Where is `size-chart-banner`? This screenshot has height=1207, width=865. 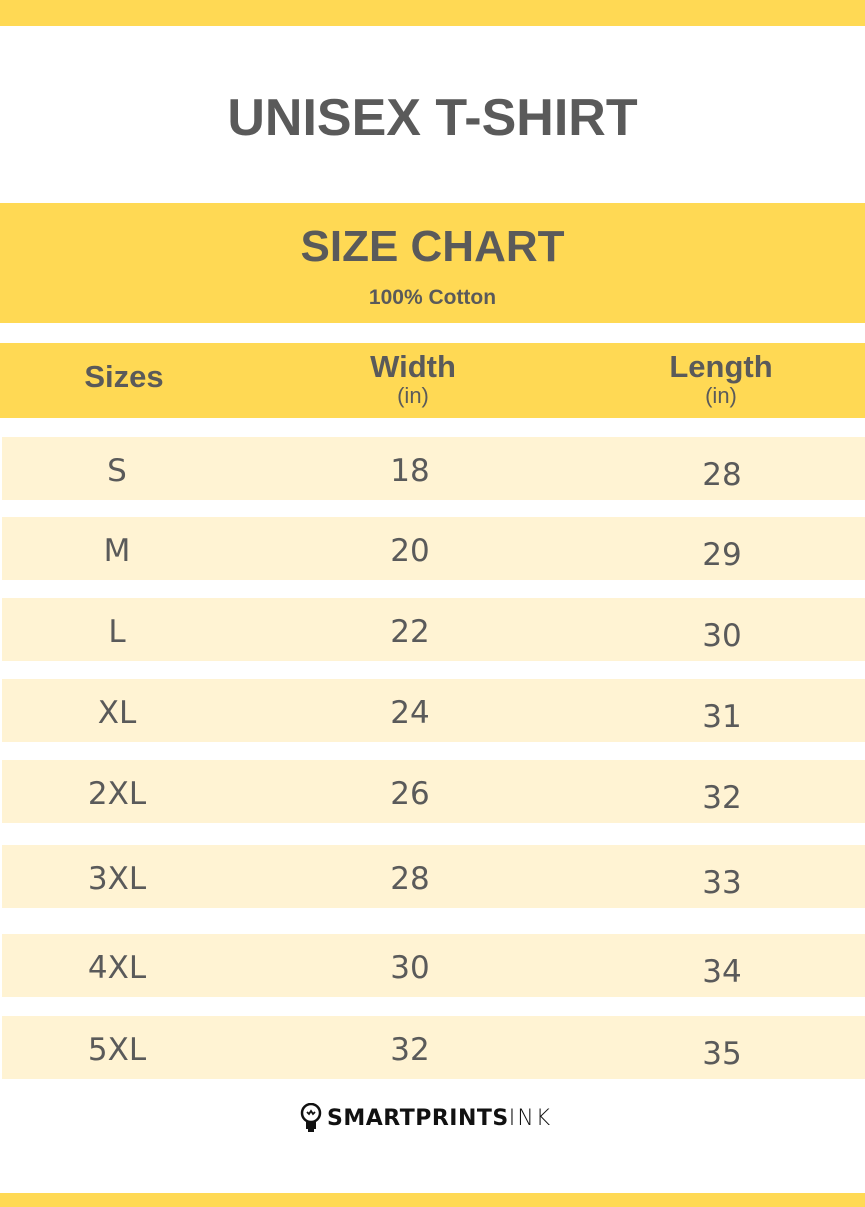
size-chart-banner is located at coordinates (432, 263).